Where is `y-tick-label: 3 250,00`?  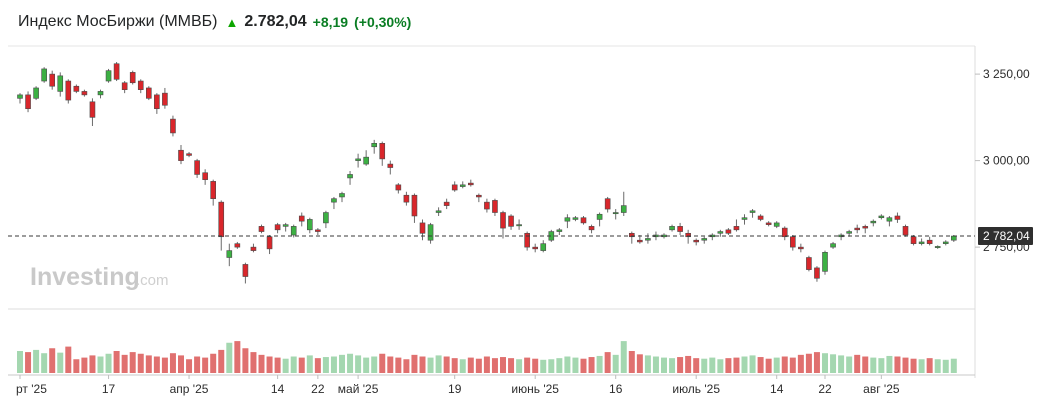 y-tick-label: 3 250,00 is located at coordinates (1006, 74).